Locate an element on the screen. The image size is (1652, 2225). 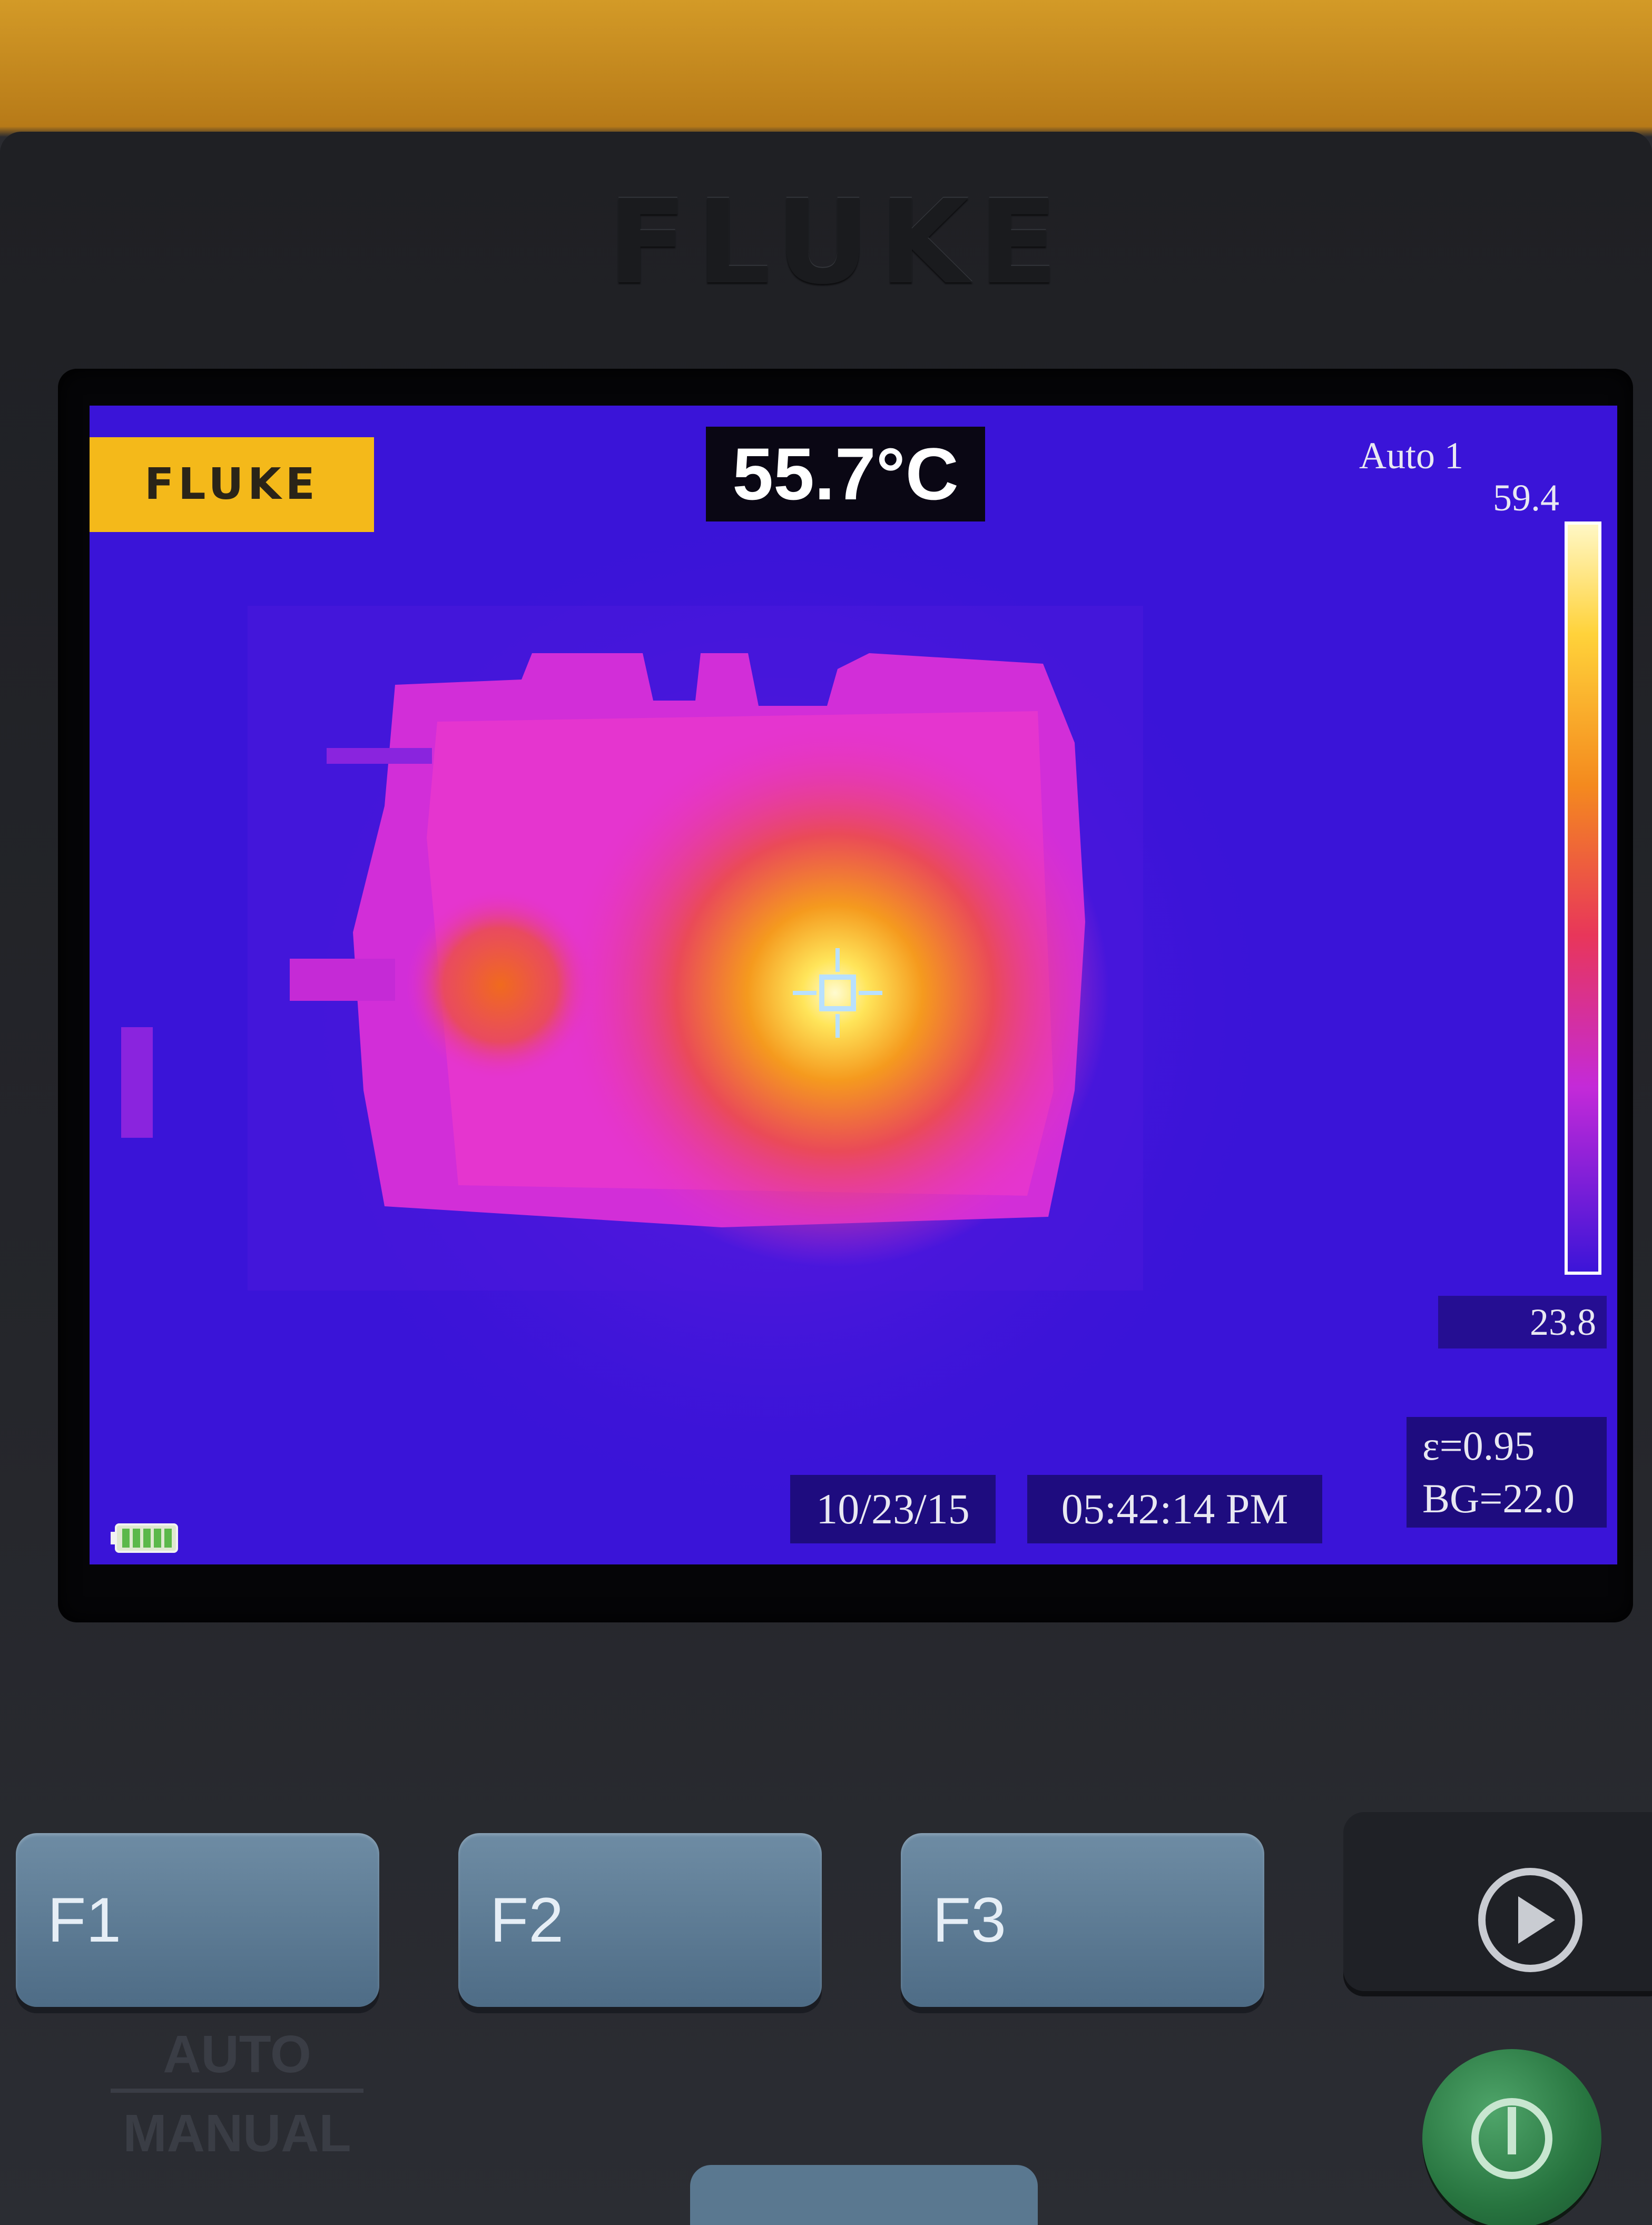
center-crosshair-icon is located at coordinates (838, 993).